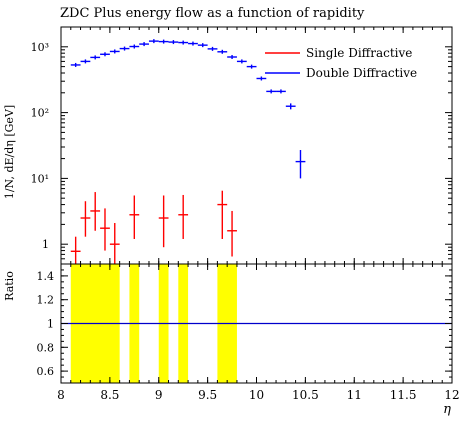  What do you see at coordinates (403, 395) in the screenshot?
I see `x-tick-label: 11.5` at bounding box center [403, 395].